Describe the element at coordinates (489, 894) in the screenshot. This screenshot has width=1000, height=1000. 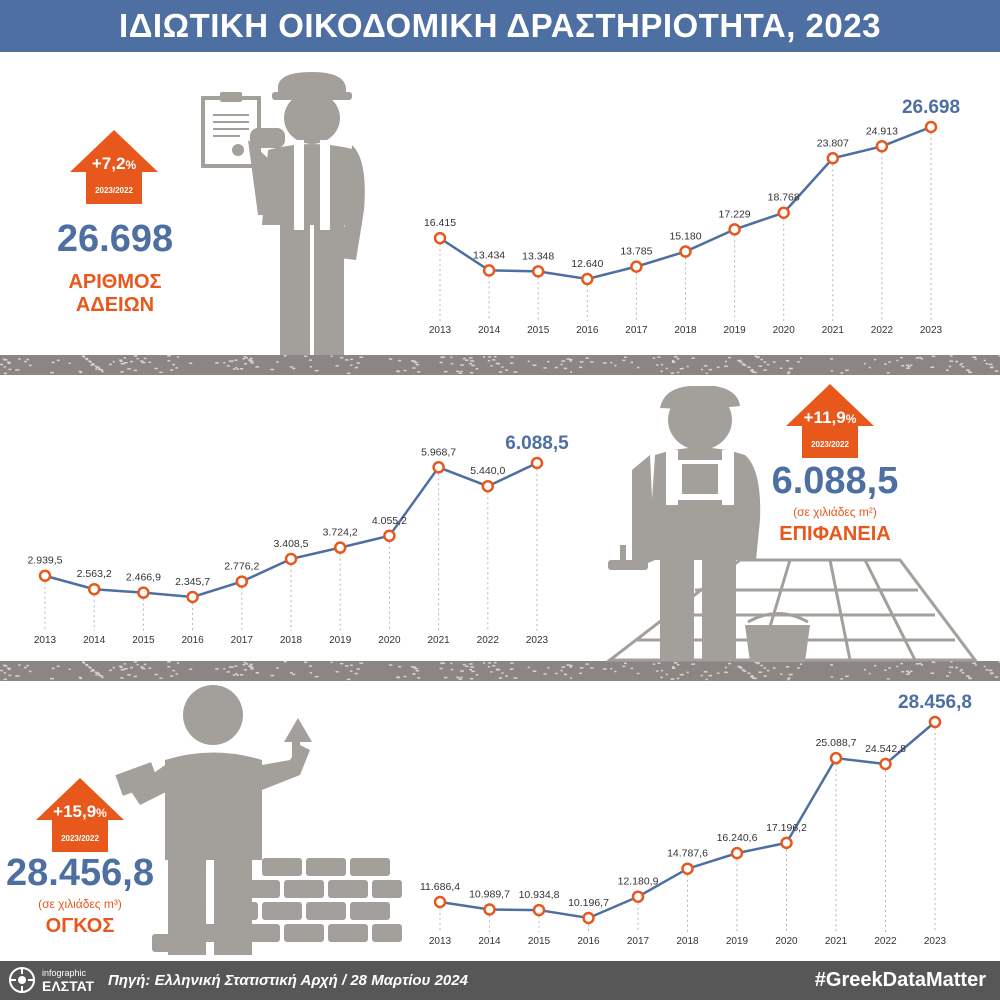
I see `data-label: 10.989,7` at that location.